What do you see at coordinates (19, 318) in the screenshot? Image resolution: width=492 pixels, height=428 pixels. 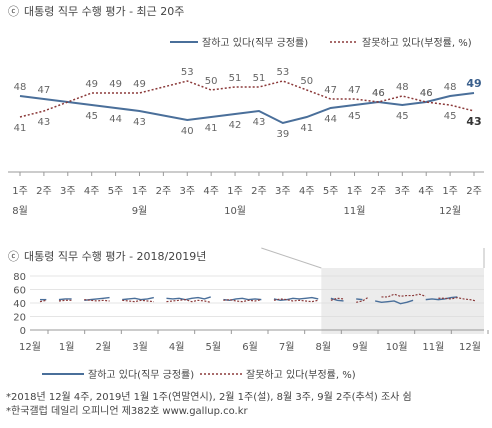 I see `y-tick-label: 20` at bounding box center [19, 318].